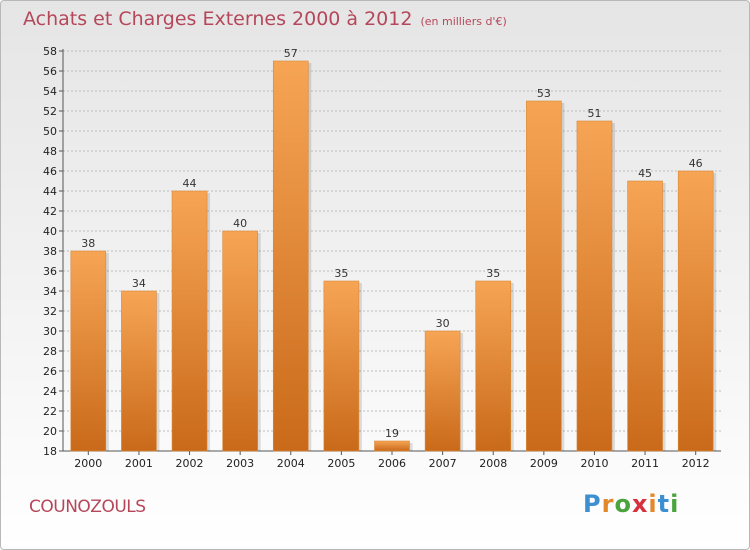 Image resolution: width=750 pixels, height=550 pixels. Describe the element at coordinates (50, 211) in the screenshot. I see `y-tick-label: 42` at that location.